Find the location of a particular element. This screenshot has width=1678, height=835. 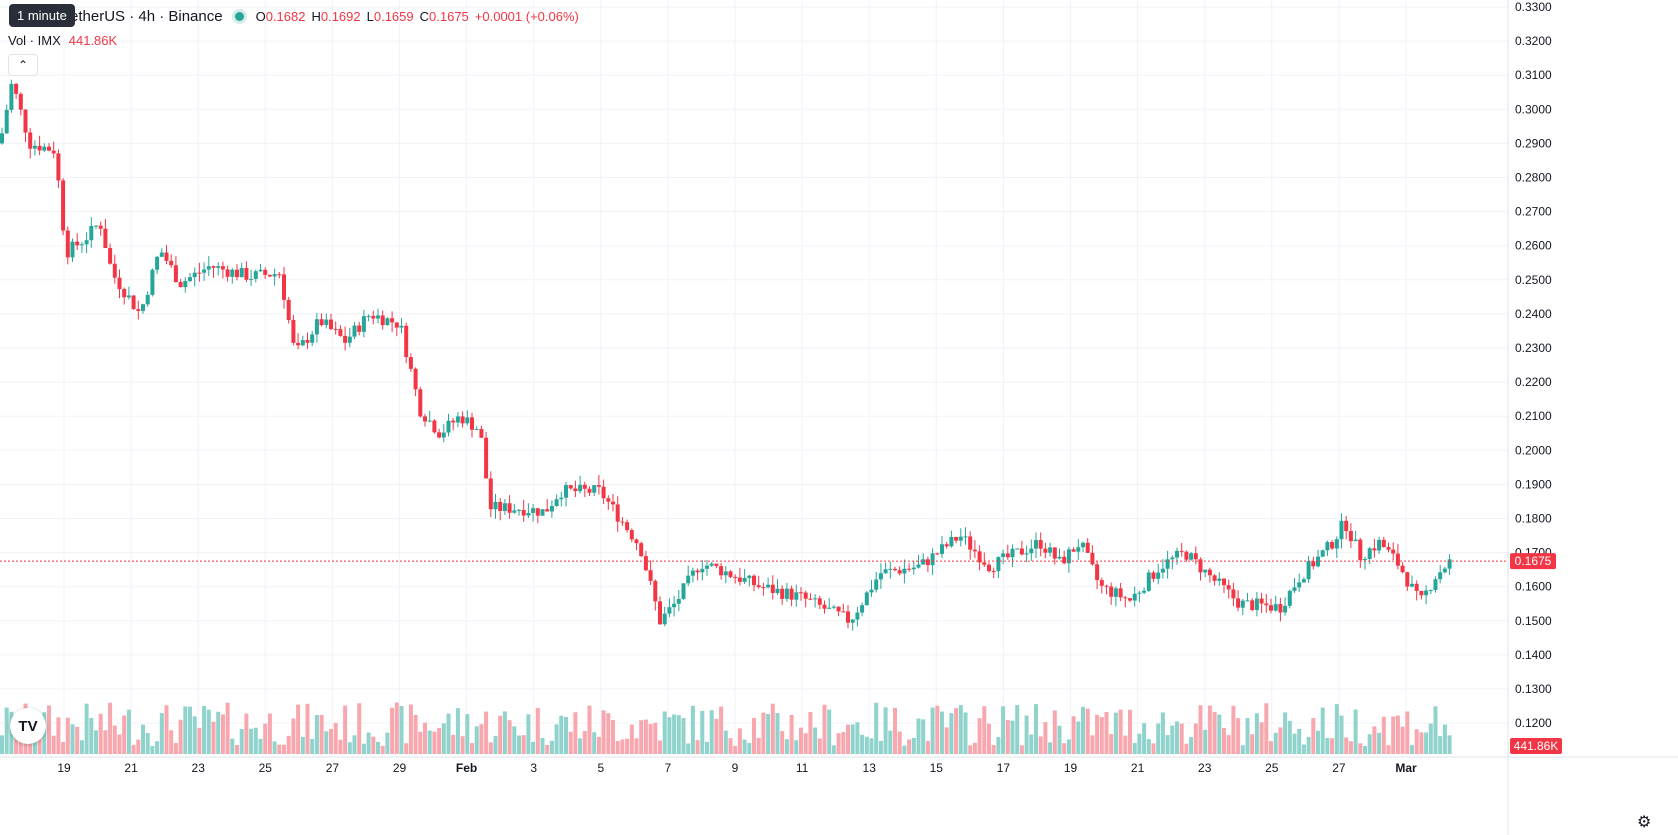

gear-icon: ⚙ is located at coordinates (1644, 822).